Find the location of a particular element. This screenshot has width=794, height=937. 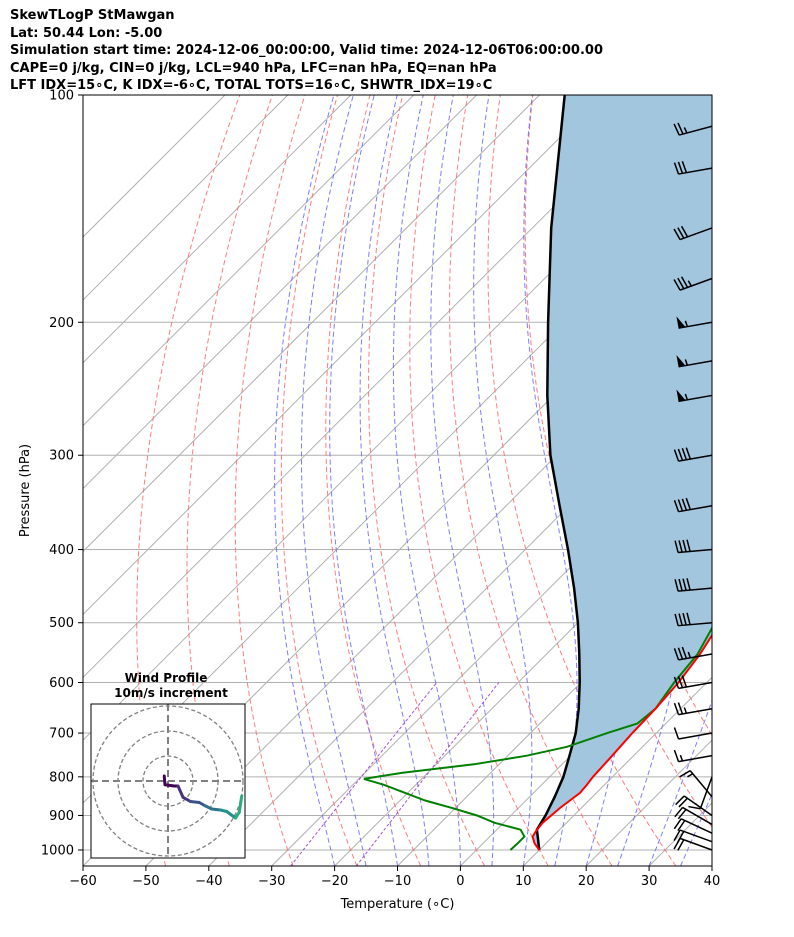

x-tick-label: 30 is located at coordinates (649, 881).